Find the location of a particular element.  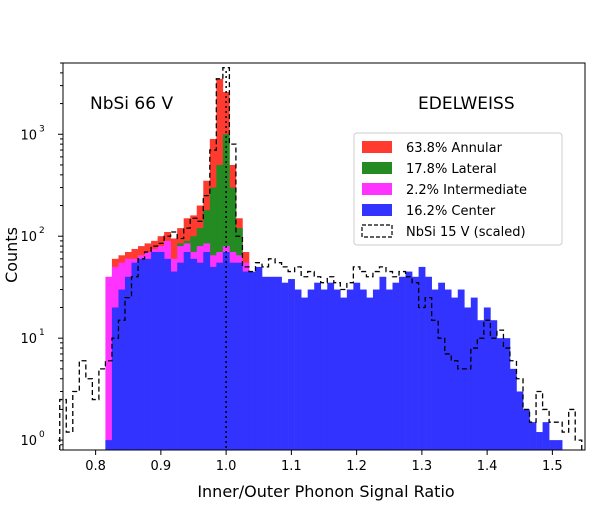

y-tick-exponent: 3 is located at coordinates (42, 129).